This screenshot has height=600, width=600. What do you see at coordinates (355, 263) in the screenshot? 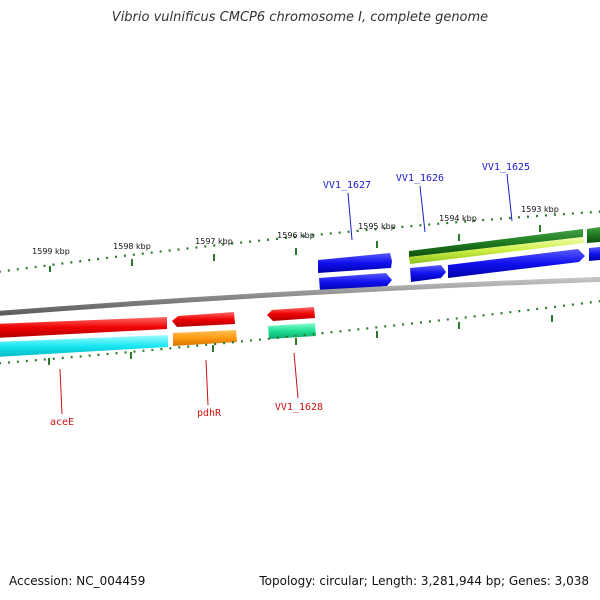
I see `gene-vv1-1627-outer` at bounding box center [355, 263].